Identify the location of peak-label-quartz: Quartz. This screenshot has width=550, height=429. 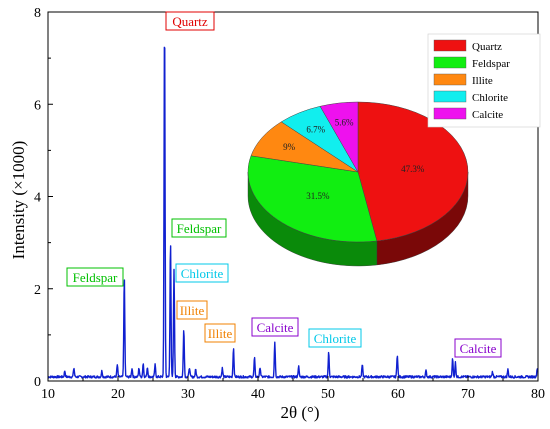
(190, 21).